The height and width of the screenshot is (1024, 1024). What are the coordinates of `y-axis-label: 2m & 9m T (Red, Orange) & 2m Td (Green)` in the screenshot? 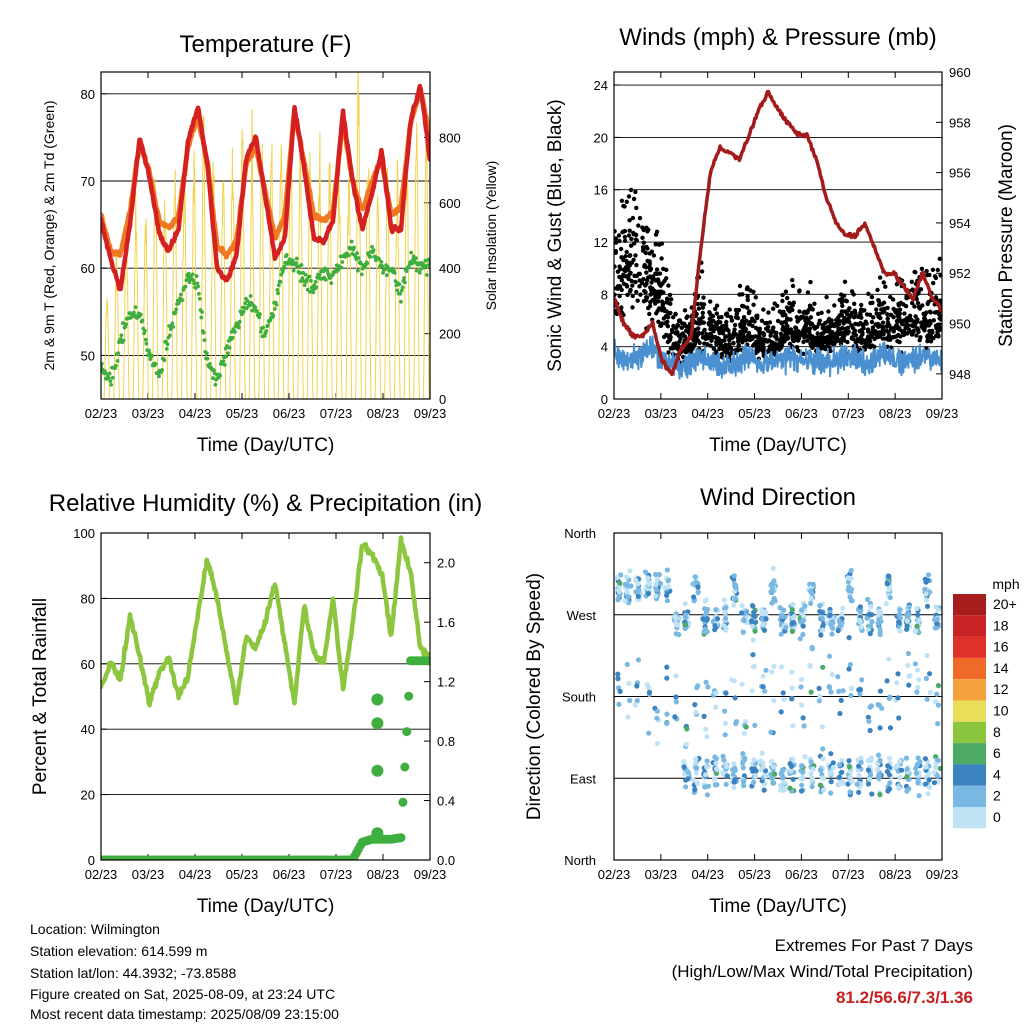 It's located at (49, 236).